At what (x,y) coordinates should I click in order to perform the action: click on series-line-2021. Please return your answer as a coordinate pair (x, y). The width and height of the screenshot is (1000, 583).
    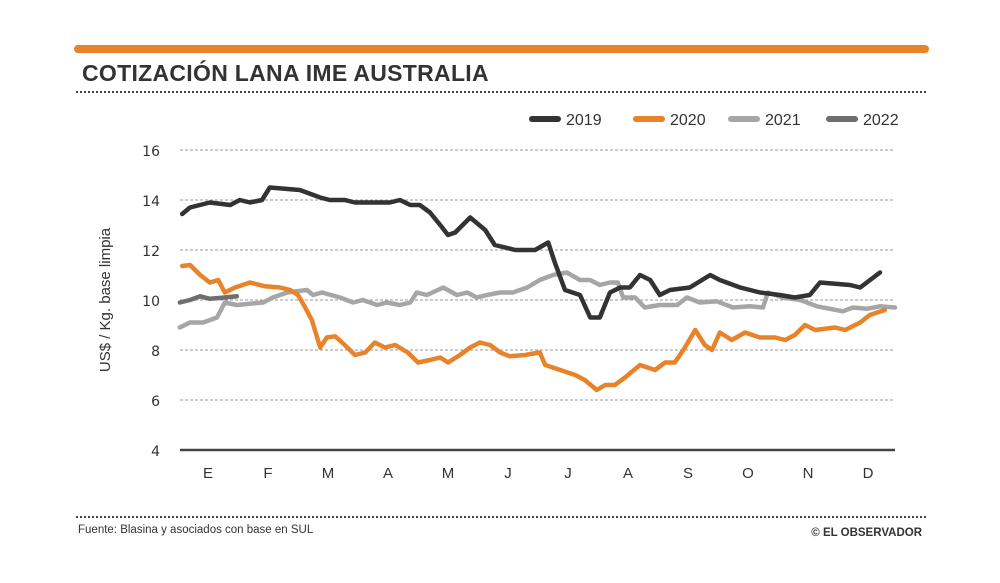
    Looking at the image, I should click on (537, 300).